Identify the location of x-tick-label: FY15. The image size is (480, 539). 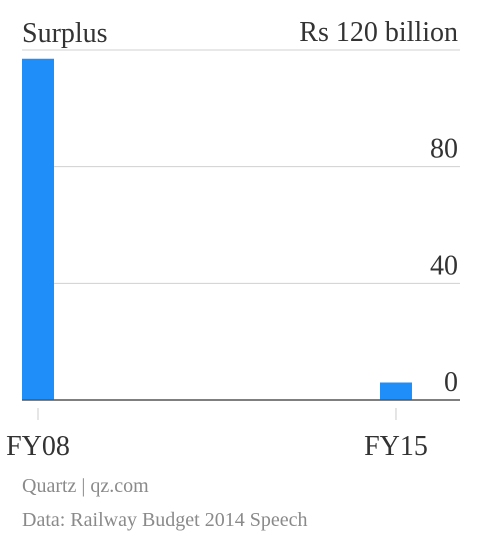
(396, 446).